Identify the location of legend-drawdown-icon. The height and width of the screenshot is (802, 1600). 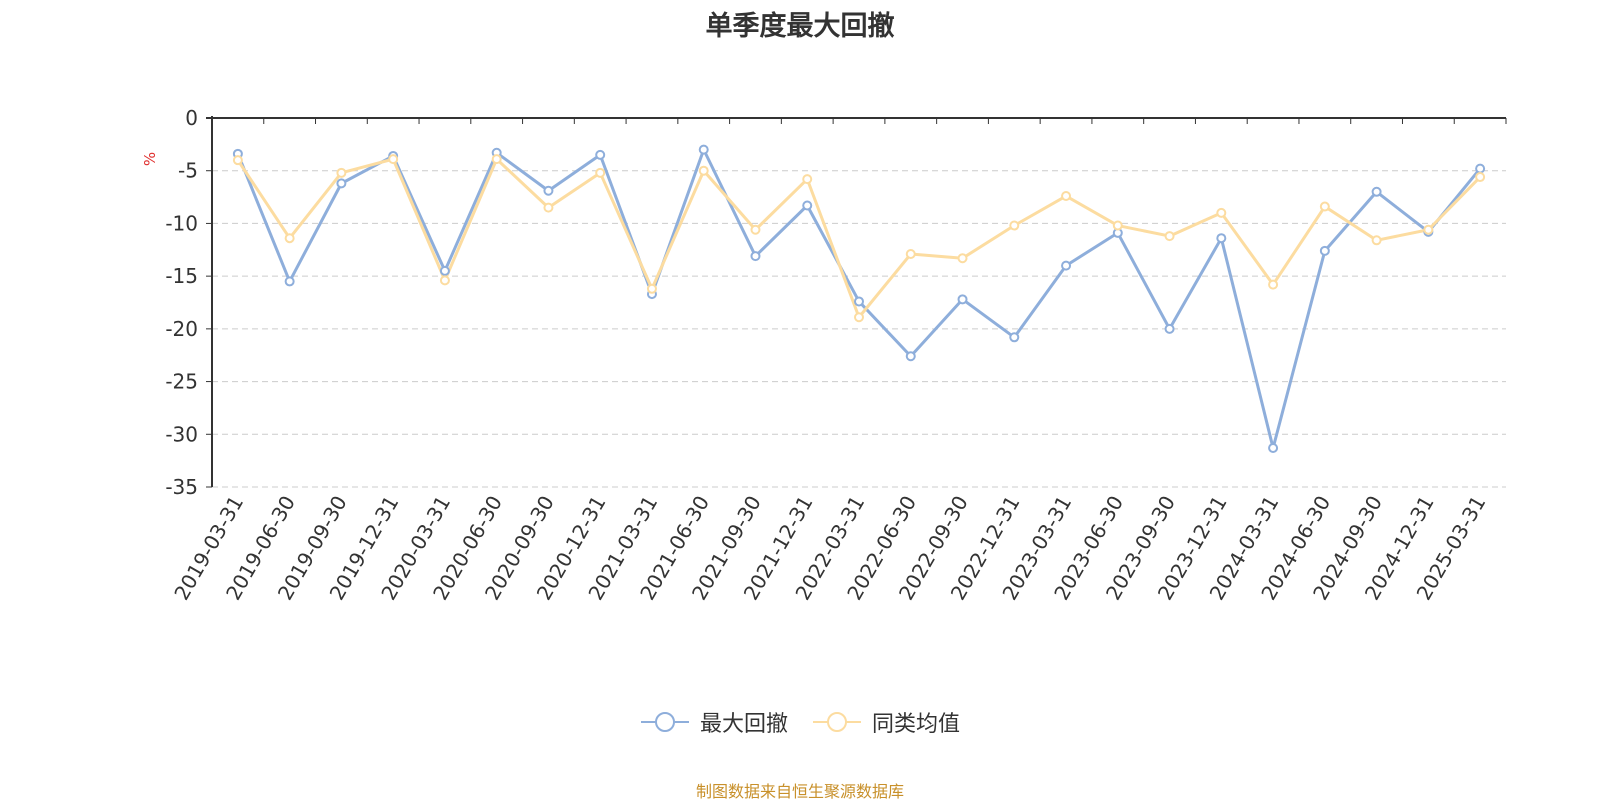
(664, 722).